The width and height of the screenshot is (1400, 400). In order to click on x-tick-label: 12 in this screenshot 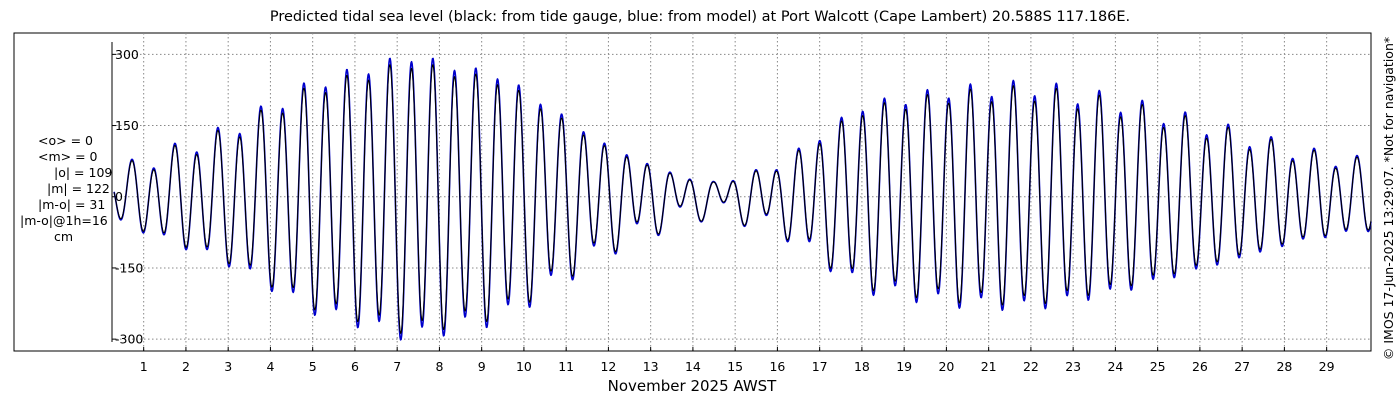, I will do `click(608, 366)`.